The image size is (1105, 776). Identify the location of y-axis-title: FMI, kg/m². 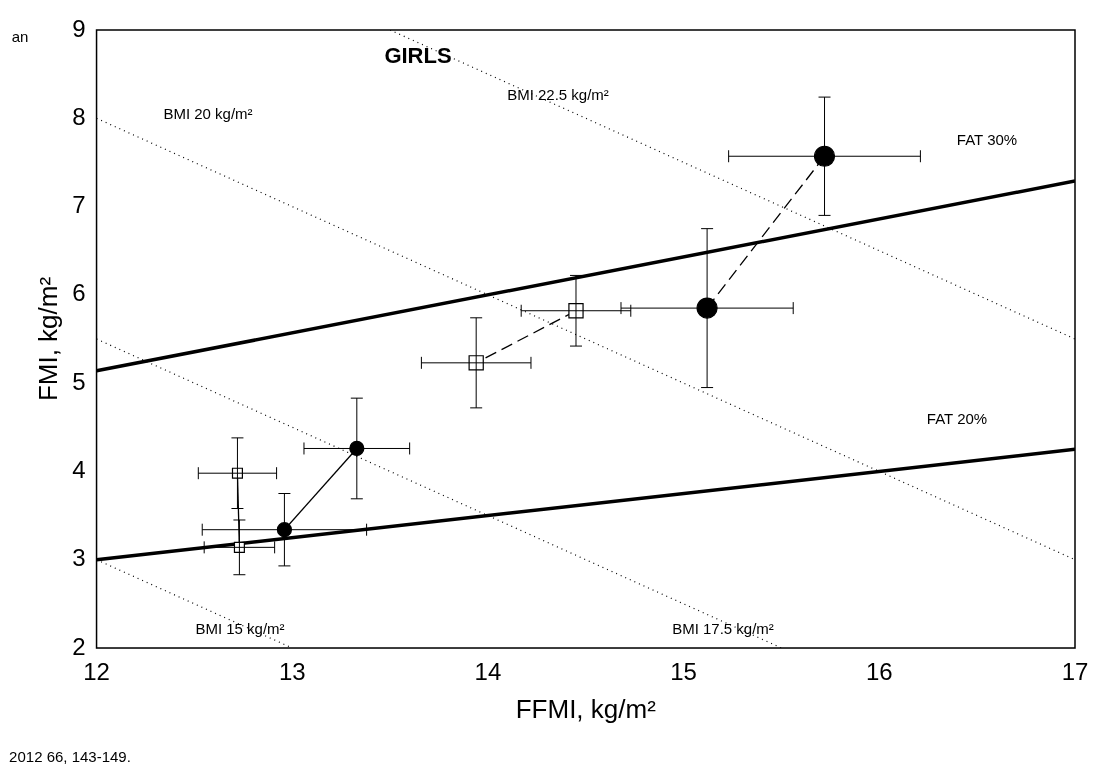
(47, 339).